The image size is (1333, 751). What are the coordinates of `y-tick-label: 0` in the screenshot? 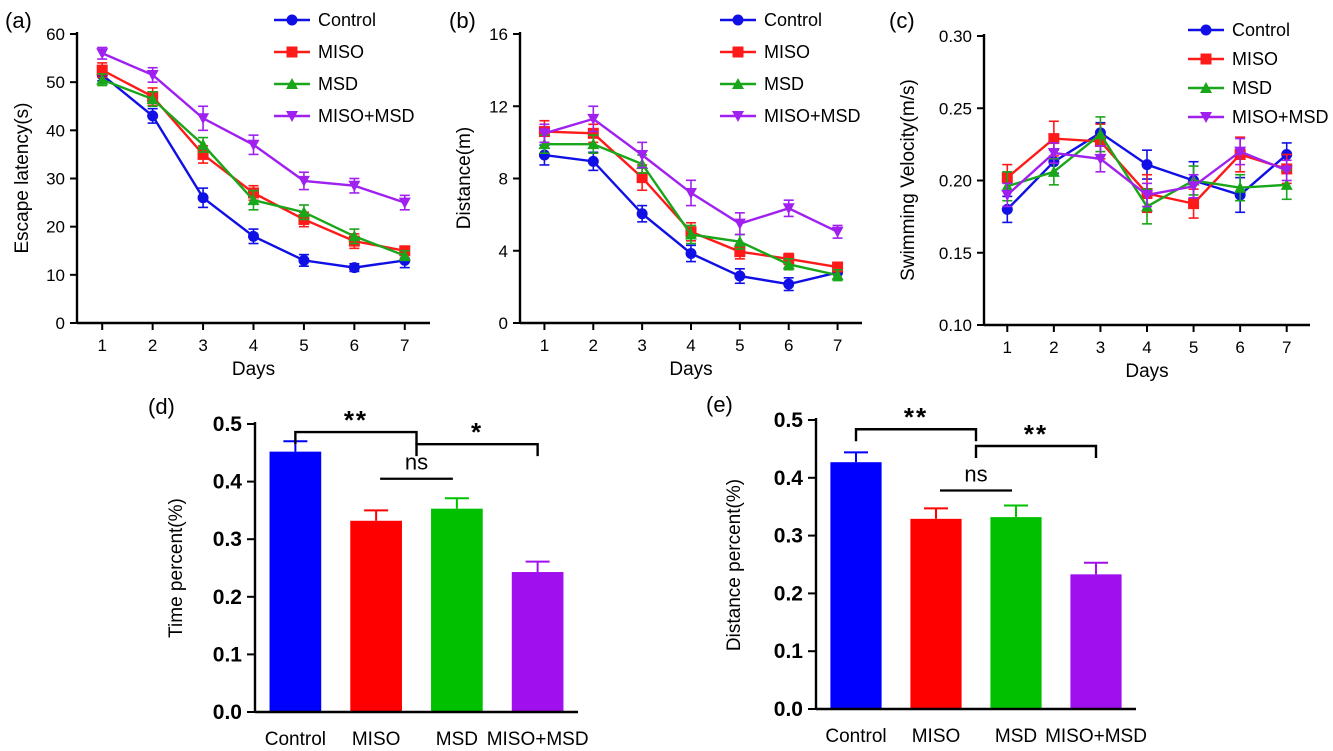 It's located at (60, 323).